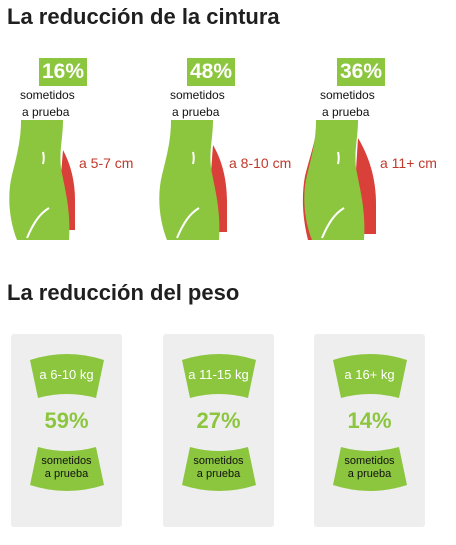  I want to click on weight-percent: 59%, so click(66, 420).